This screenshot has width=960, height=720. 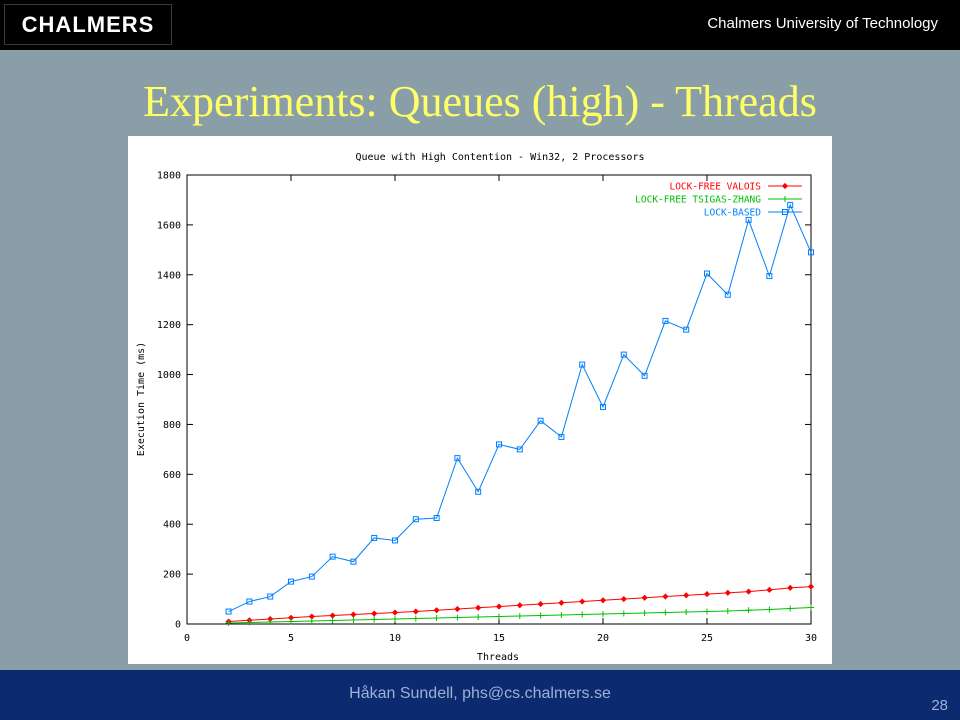 What do you see at coordinates (169, 225) in the screenshot?
I see `y-tick-label: 1600` at bounding box center [169, 225].